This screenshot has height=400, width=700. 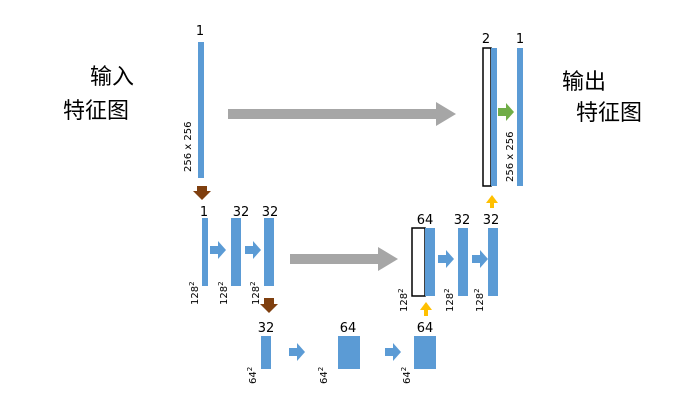 What do you see at coordinates (252, 375) in the screenshot?
I see `low-size-1: 642` at bounding box center [252, 375].